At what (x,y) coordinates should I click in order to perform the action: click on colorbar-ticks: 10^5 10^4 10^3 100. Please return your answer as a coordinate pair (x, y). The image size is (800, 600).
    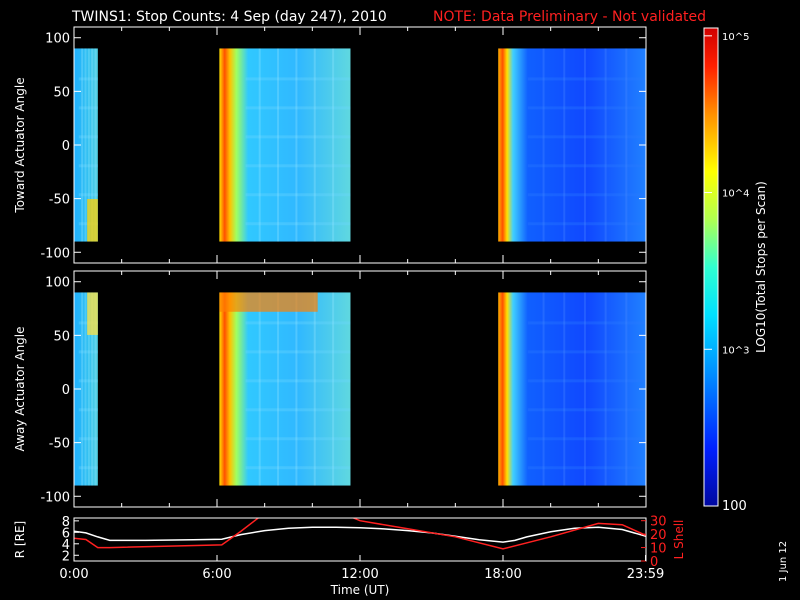
    Looking at the image, I should click on (726, 273).